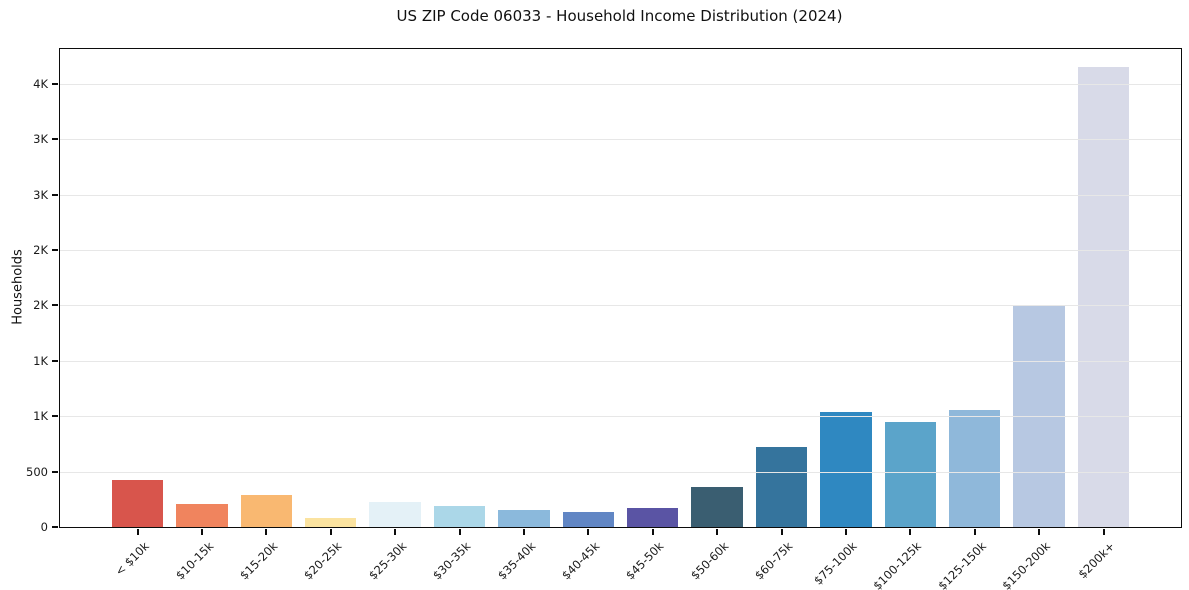 Image resolution: width=1189 pixels, height=590 pixels. I want to click on x-tick-label: $150-200k, so click(1026, 564).